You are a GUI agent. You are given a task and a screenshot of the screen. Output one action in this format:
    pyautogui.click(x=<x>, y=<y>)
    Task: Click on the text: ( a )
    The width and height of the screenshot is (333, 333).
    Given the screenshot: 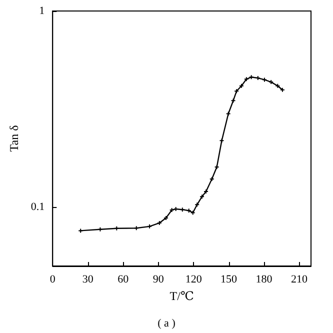 What is the action you would take?
    pyautogui.click(x=167, y=324)
    